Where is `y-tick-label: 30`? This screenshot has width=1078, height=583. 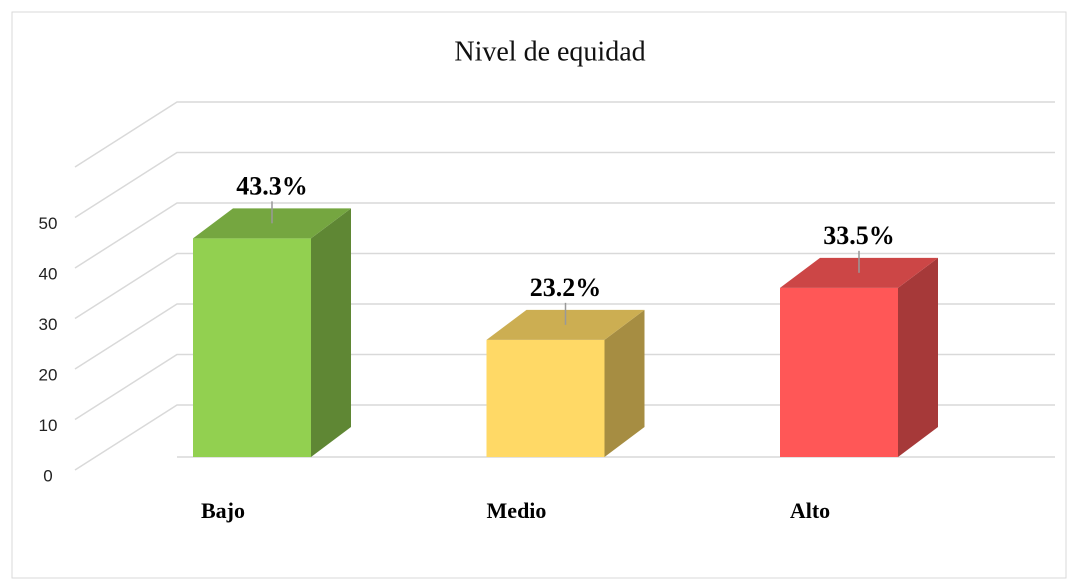 y-tick-label: 30 is located at coordinates (48, 324).